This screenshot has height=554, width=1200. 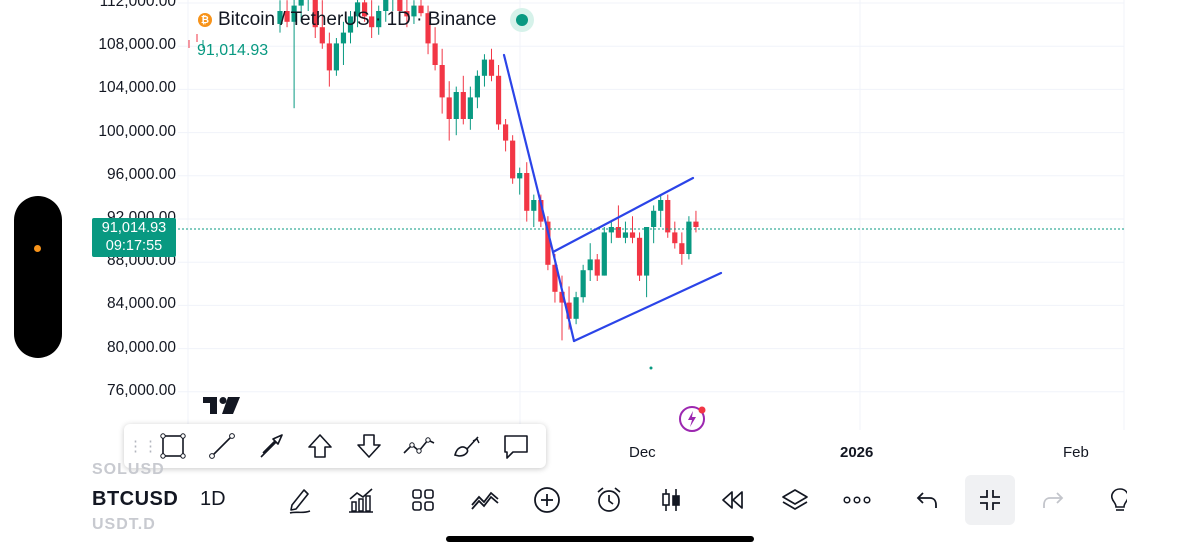 What do you see at coordinates (205, 20) in the screenshot?
I see `bitcoin-icon: ₿` at bounding box center [205, 20].